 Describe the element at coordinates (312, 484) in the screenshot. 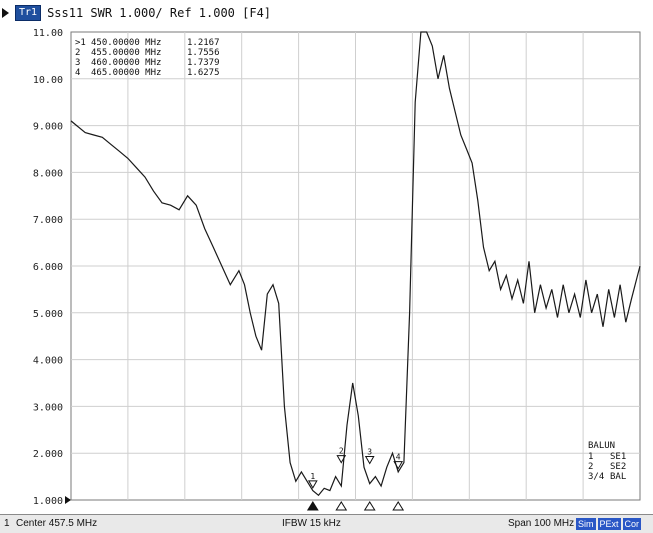

I see `marker-1-trace-icon` at that location.